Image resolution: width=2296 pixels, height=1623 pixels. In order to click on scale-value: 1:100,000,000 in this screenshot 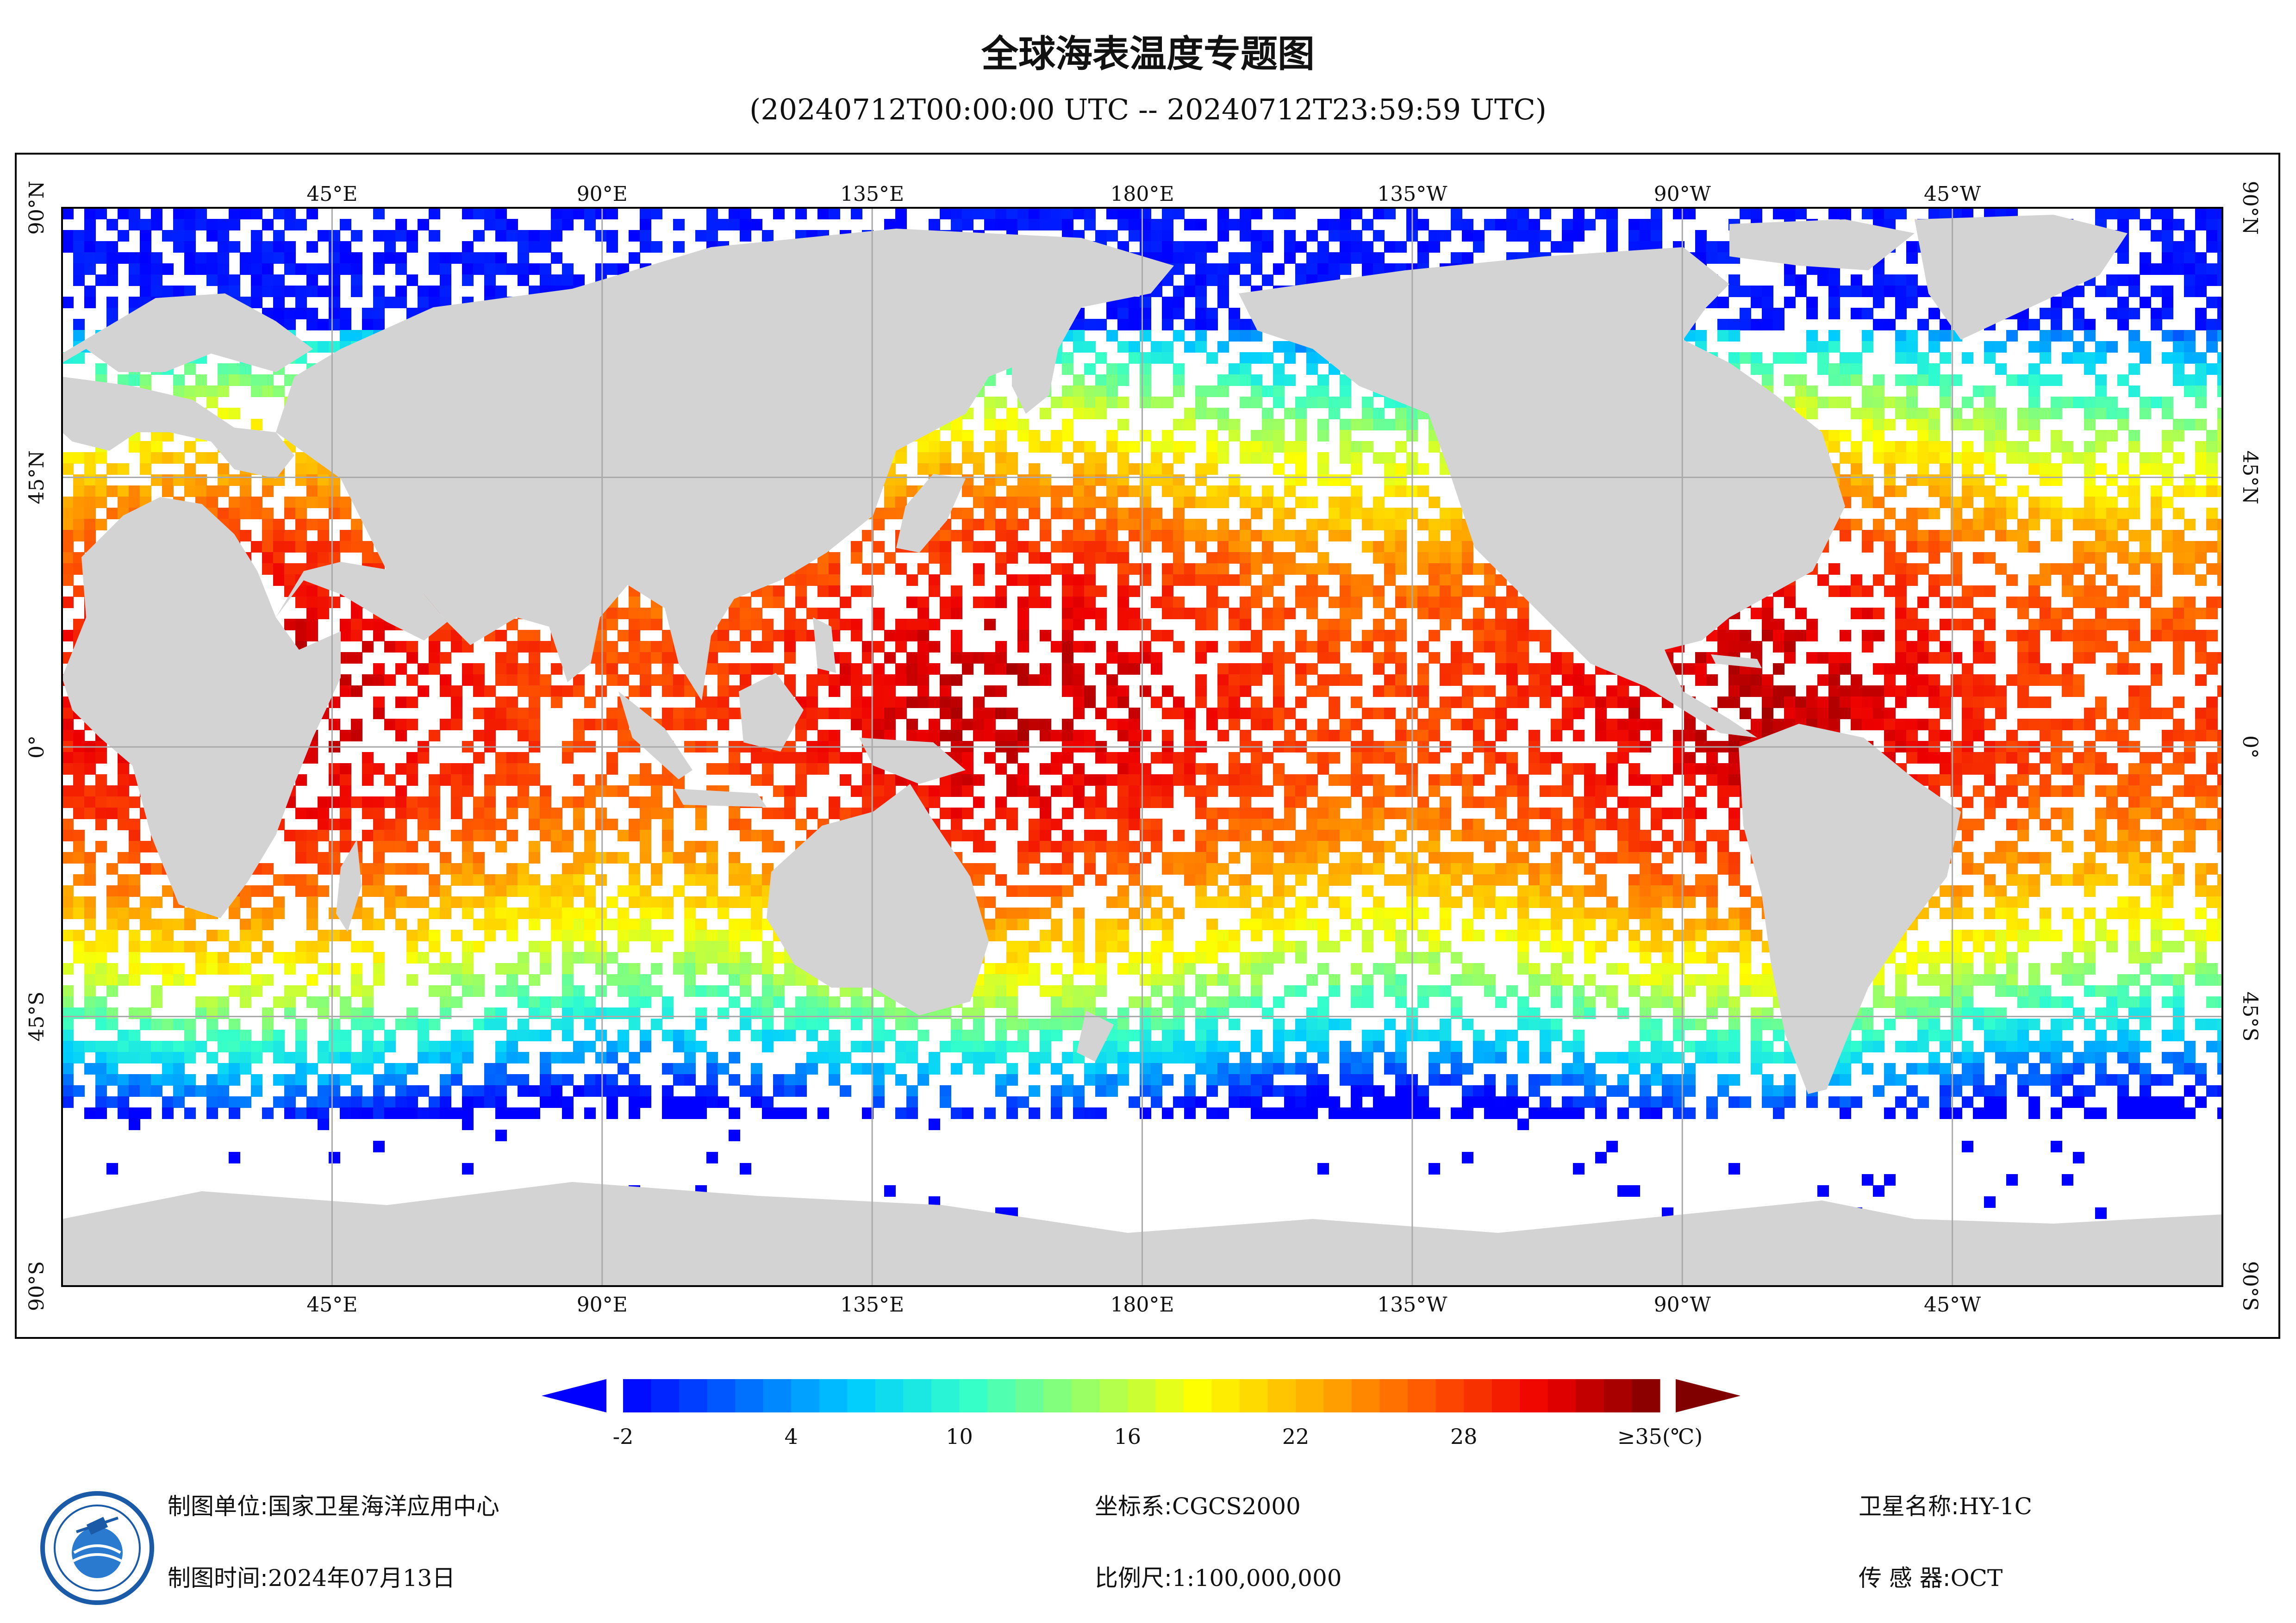, I will do `click(1257, 1578)`.